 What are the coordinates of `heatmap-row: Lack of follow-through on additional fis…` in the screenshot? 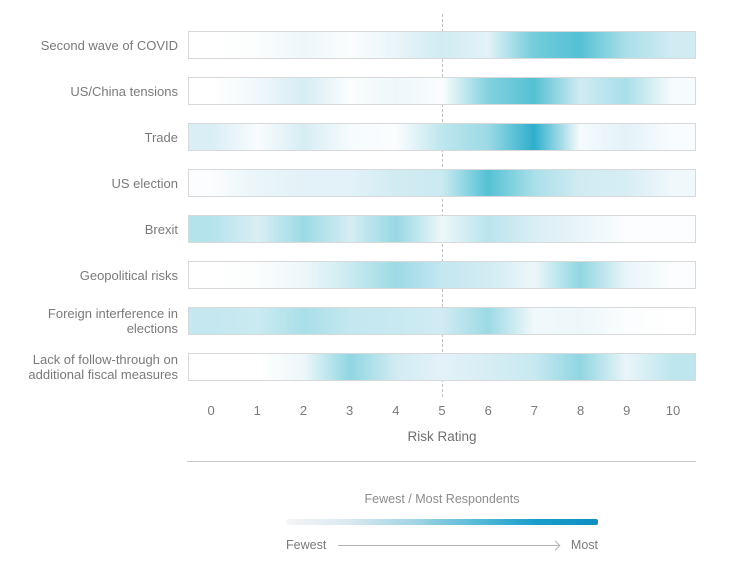 It's located at (369, 367).